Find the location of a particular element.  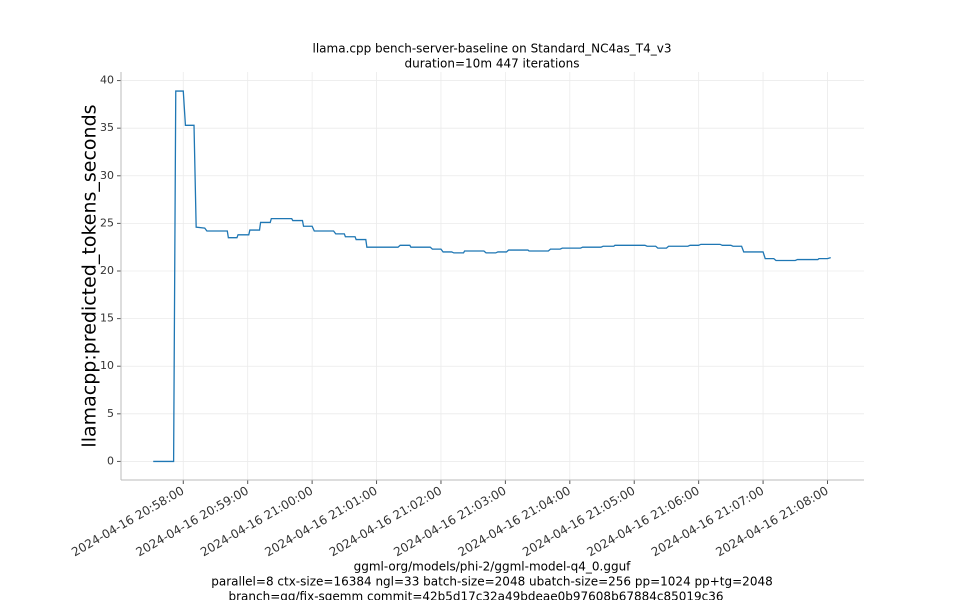

x-tick-label: 2024-04-16 21:01:00 is located at coordinates (320, 522).